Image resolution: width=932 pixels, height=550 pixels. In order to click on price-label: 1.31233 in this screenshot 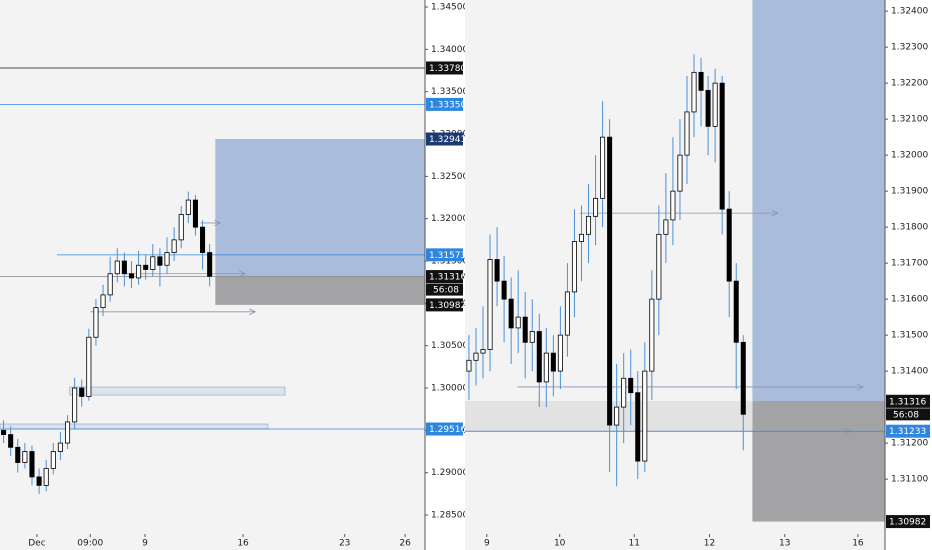, I will do `click(907, 432)`.